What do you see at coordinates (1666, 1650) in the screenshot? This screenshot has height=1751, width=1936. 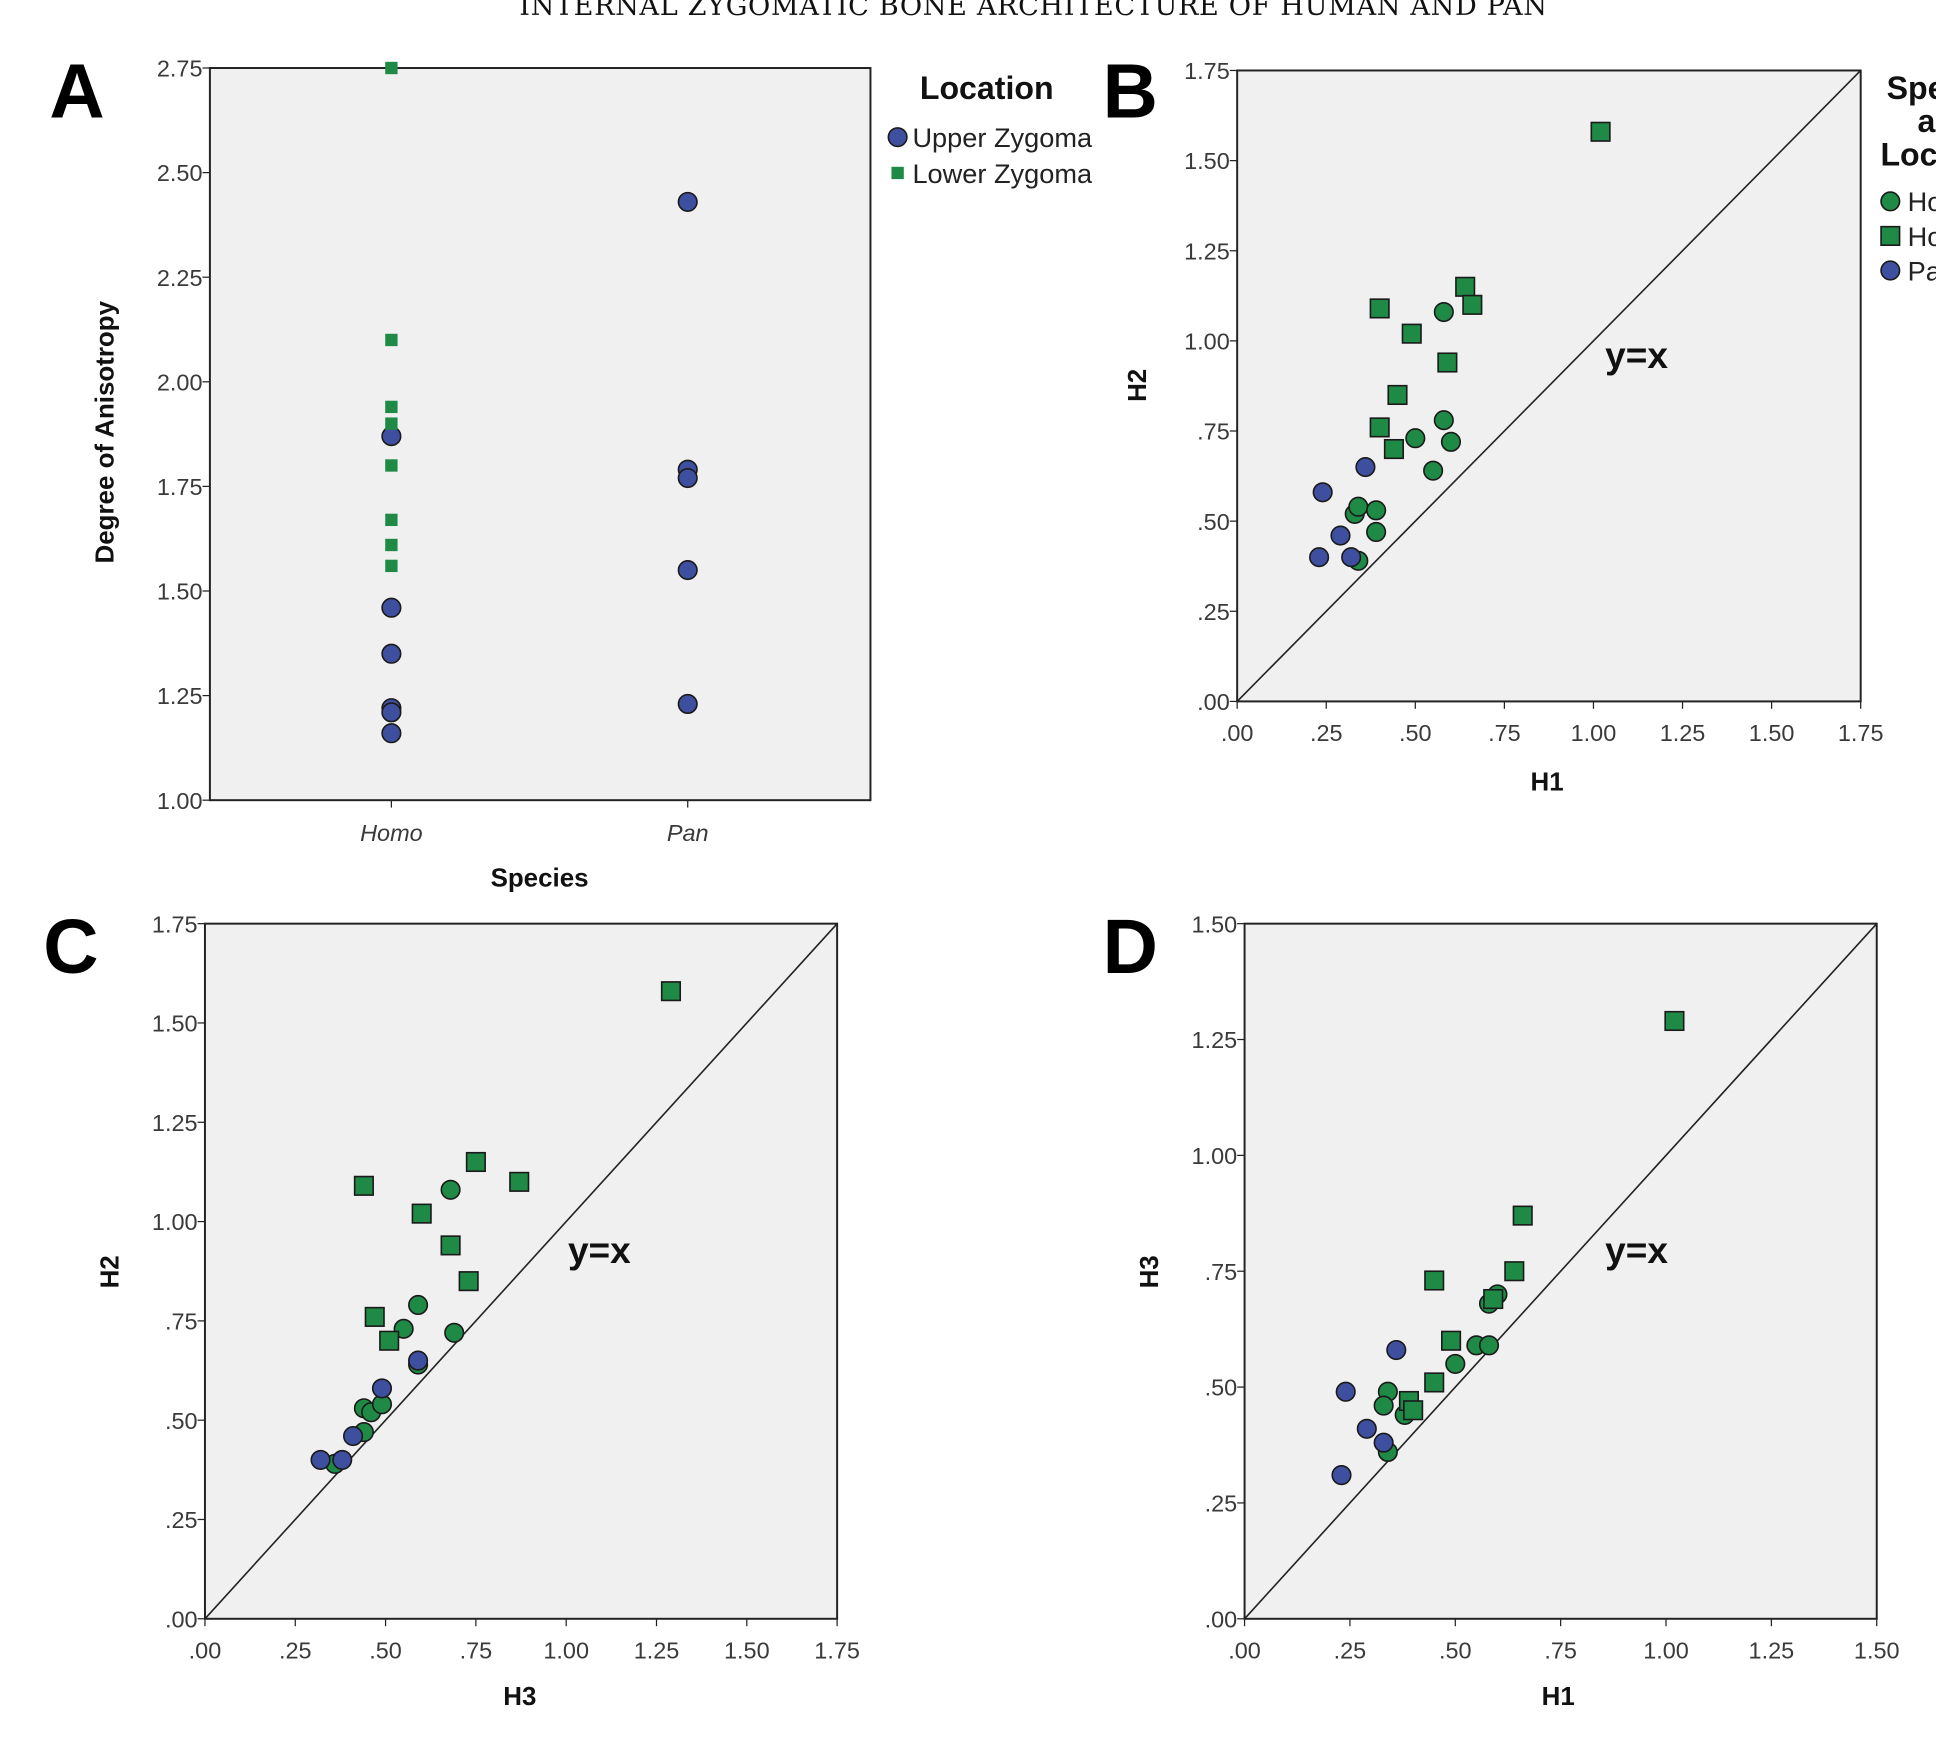 I see `x-tick-label: 1.00` at bounding box center [1666, 1650].